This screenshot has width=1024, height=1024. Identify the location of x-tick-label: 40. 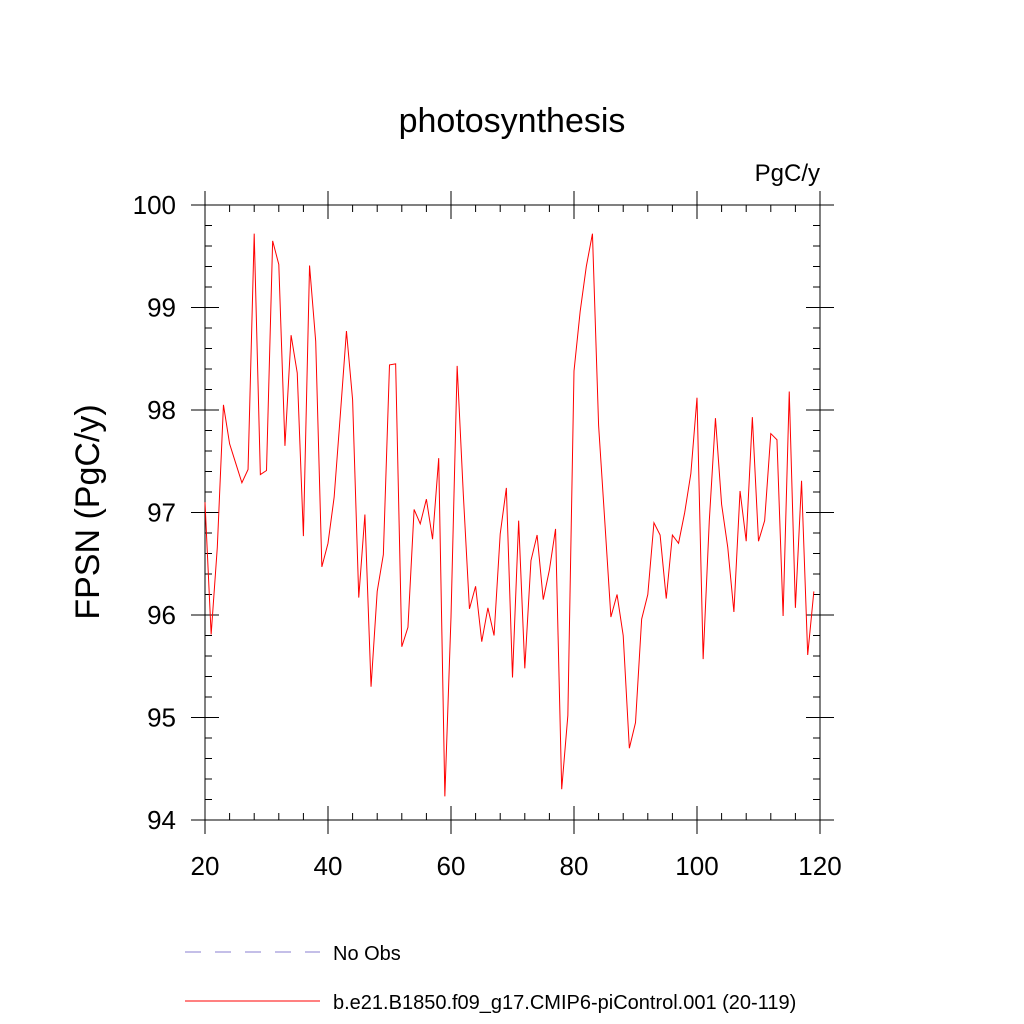
(328, 866).